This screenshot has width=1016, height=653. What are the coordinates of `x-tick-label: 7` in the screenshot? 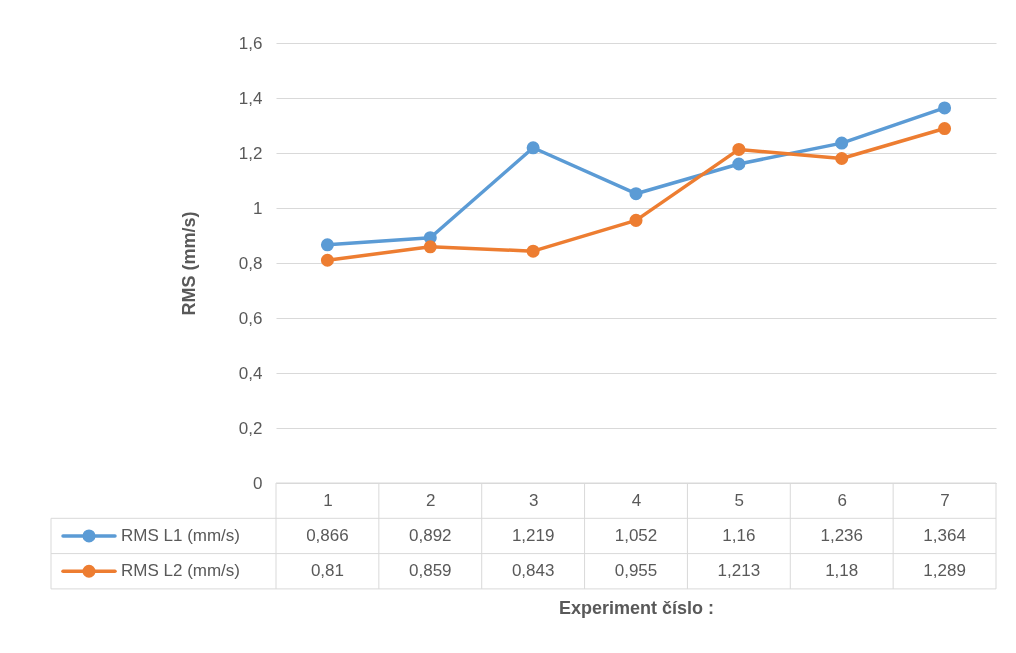 It's located at (945, 500).